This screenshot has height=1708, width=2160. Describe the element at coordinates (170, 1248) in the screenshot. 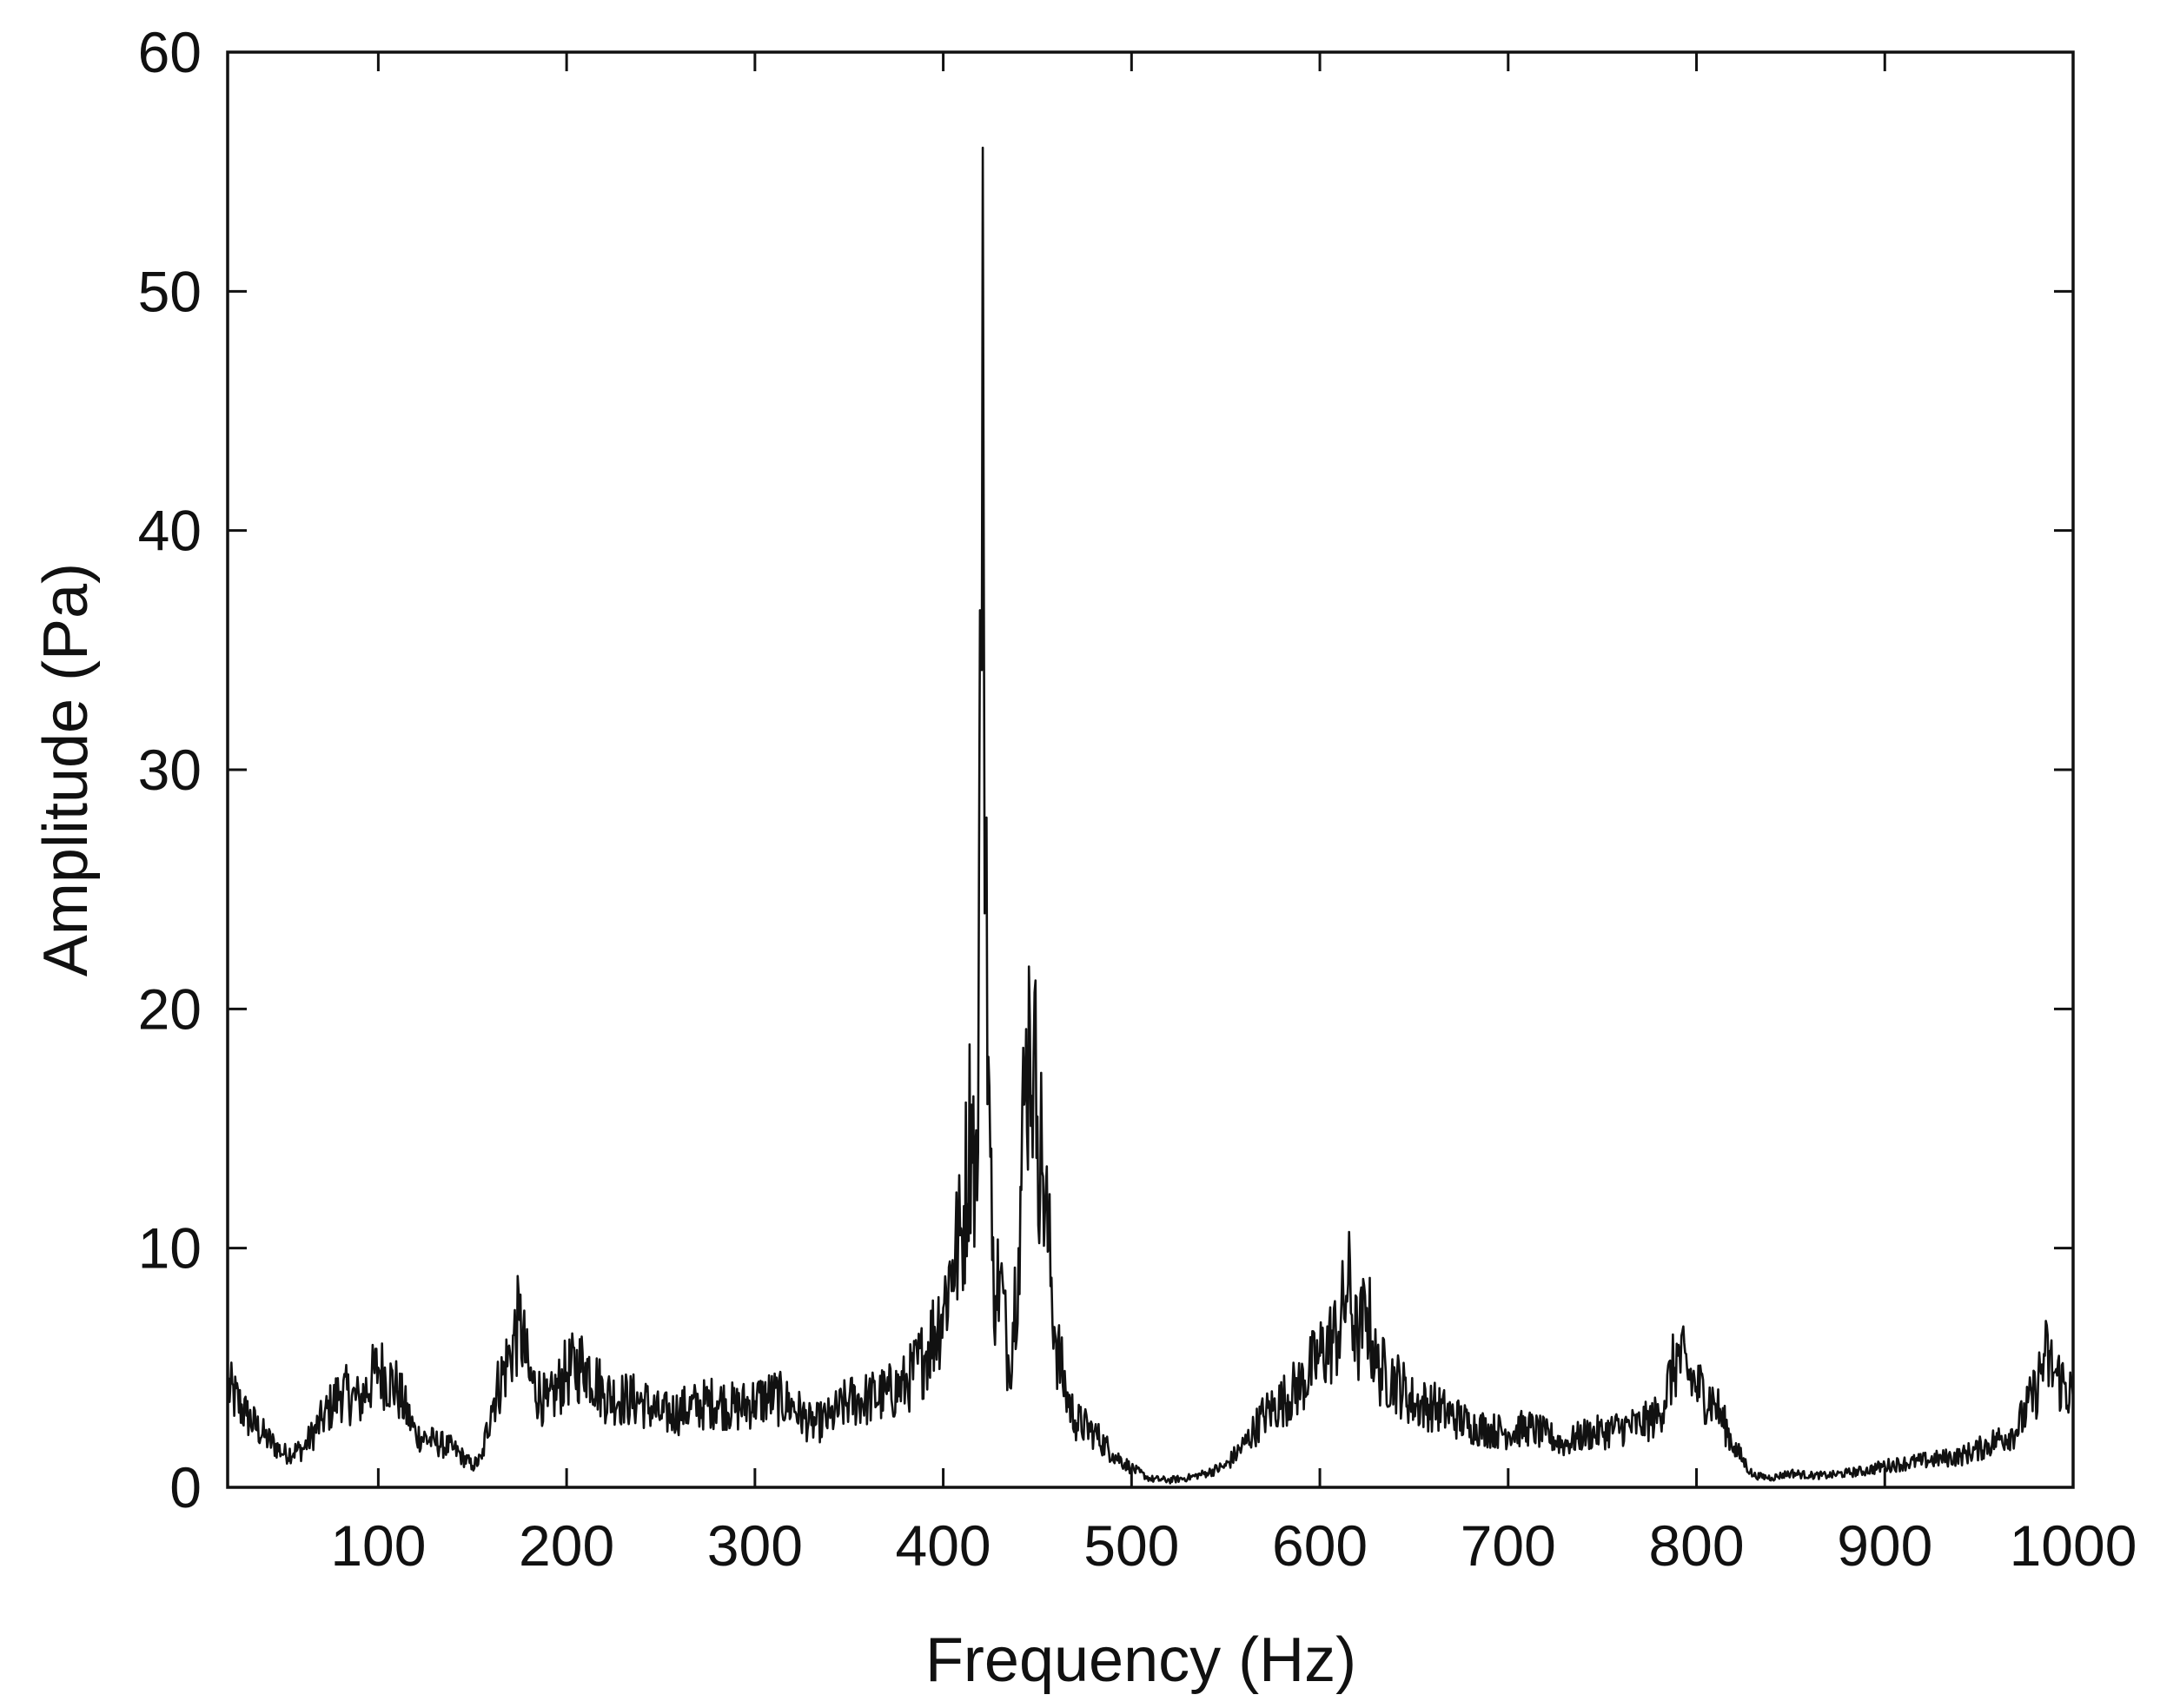

I see `y-tick-label: 10` at that location.